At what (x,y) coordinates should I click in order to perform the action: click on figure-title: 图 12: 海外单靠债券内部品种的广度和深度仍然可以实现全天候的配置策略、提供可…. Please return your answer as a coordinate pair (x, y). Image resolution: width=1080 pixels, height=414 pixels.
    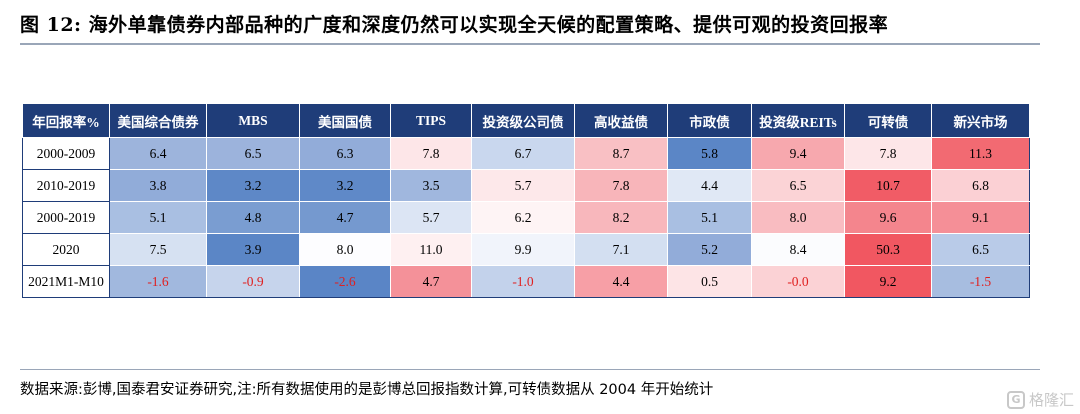
    Looking at the image, I should click on (454, 25).